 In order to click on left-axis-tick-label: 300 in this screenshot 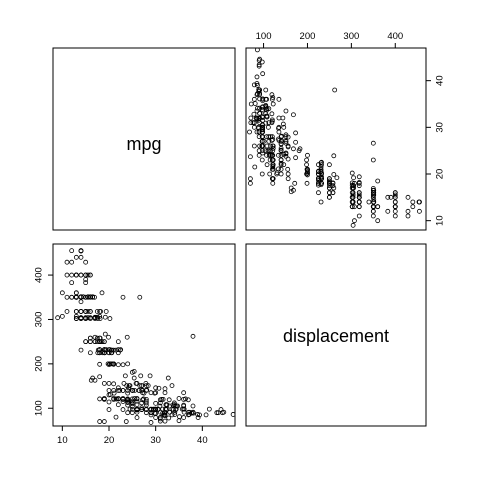, I will do `click(39, 320)`.